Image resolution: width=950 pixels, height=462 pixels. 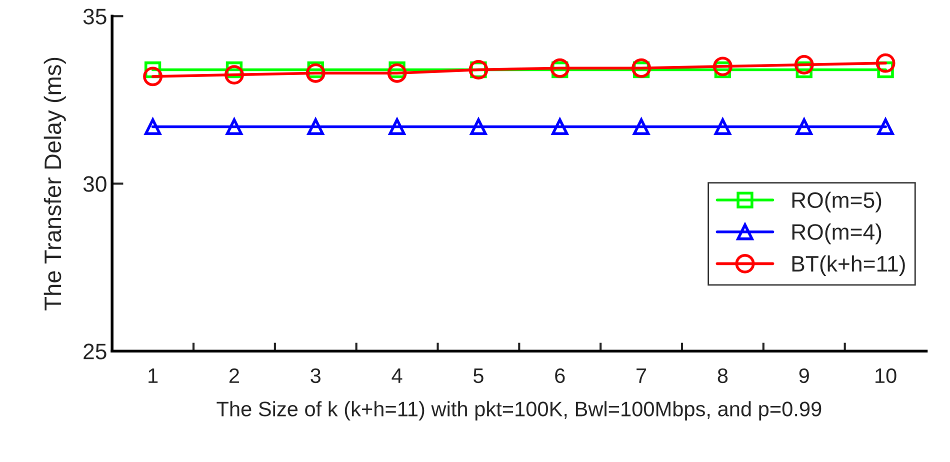 I want to click on x-tick-label: 3, so click(x=315, y=376).